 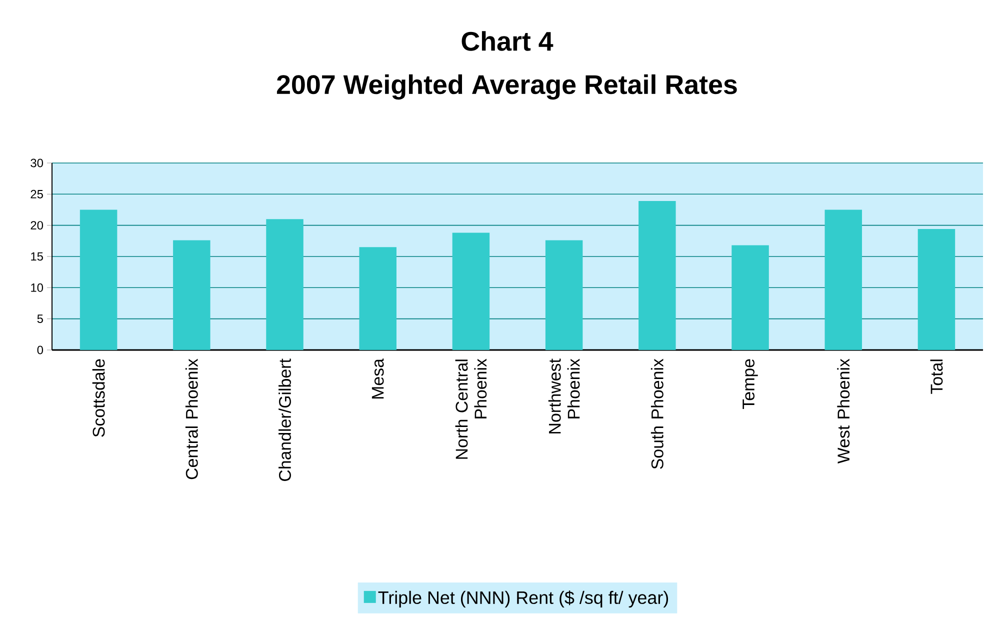 I want to click on chart-subtitle: 2007 Weighted Average Retail Rates, so click(x=506, y=87).